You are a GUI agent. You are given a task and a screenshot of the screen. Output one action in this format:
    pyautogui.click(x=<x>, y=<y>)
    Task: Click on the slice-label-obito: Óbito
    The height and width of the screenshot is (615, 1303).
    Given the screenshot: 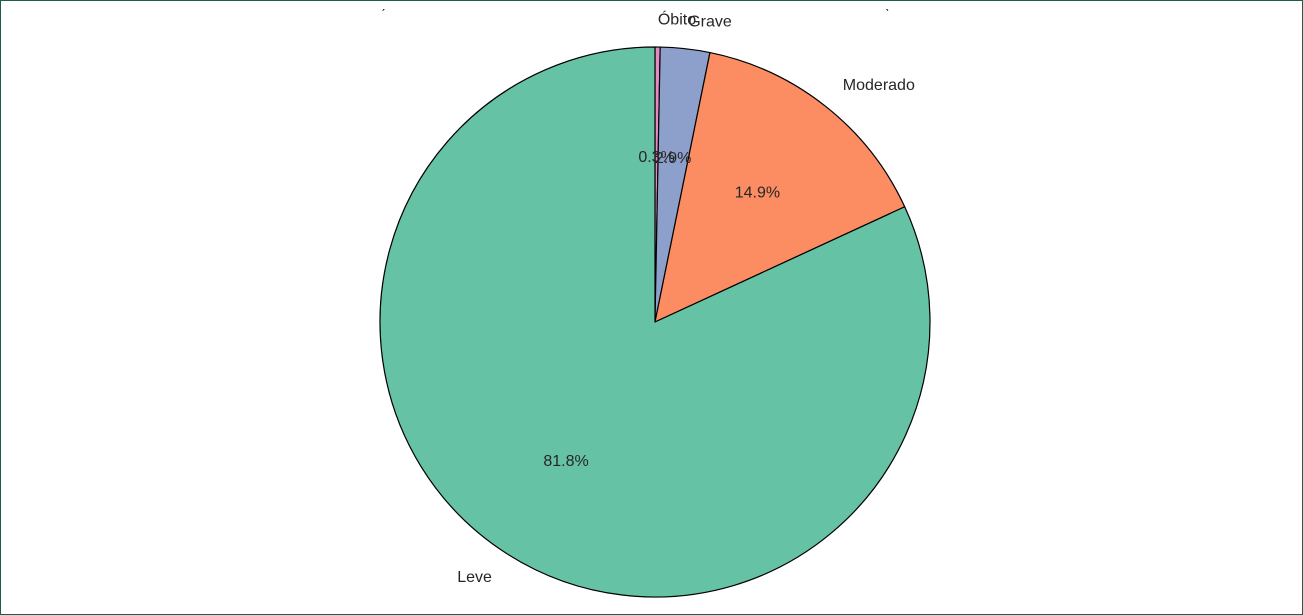 What is the action you would take?
    pyautogui.click(x=677, y=19)
    